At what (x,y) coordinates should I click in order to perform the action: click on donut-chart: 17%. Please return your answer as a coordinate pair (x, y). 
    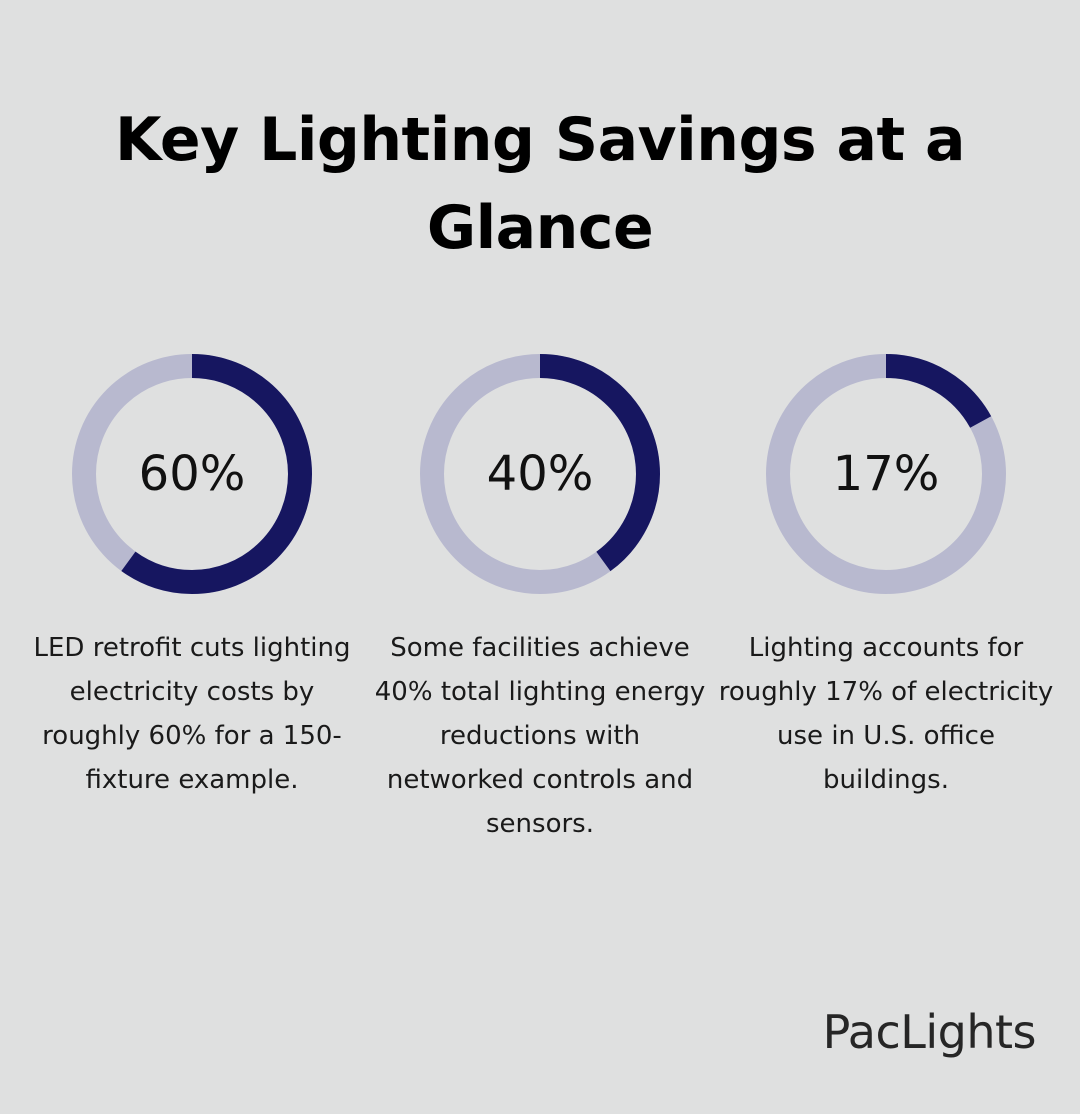
    Looking at the image, I should click on (886, 474).